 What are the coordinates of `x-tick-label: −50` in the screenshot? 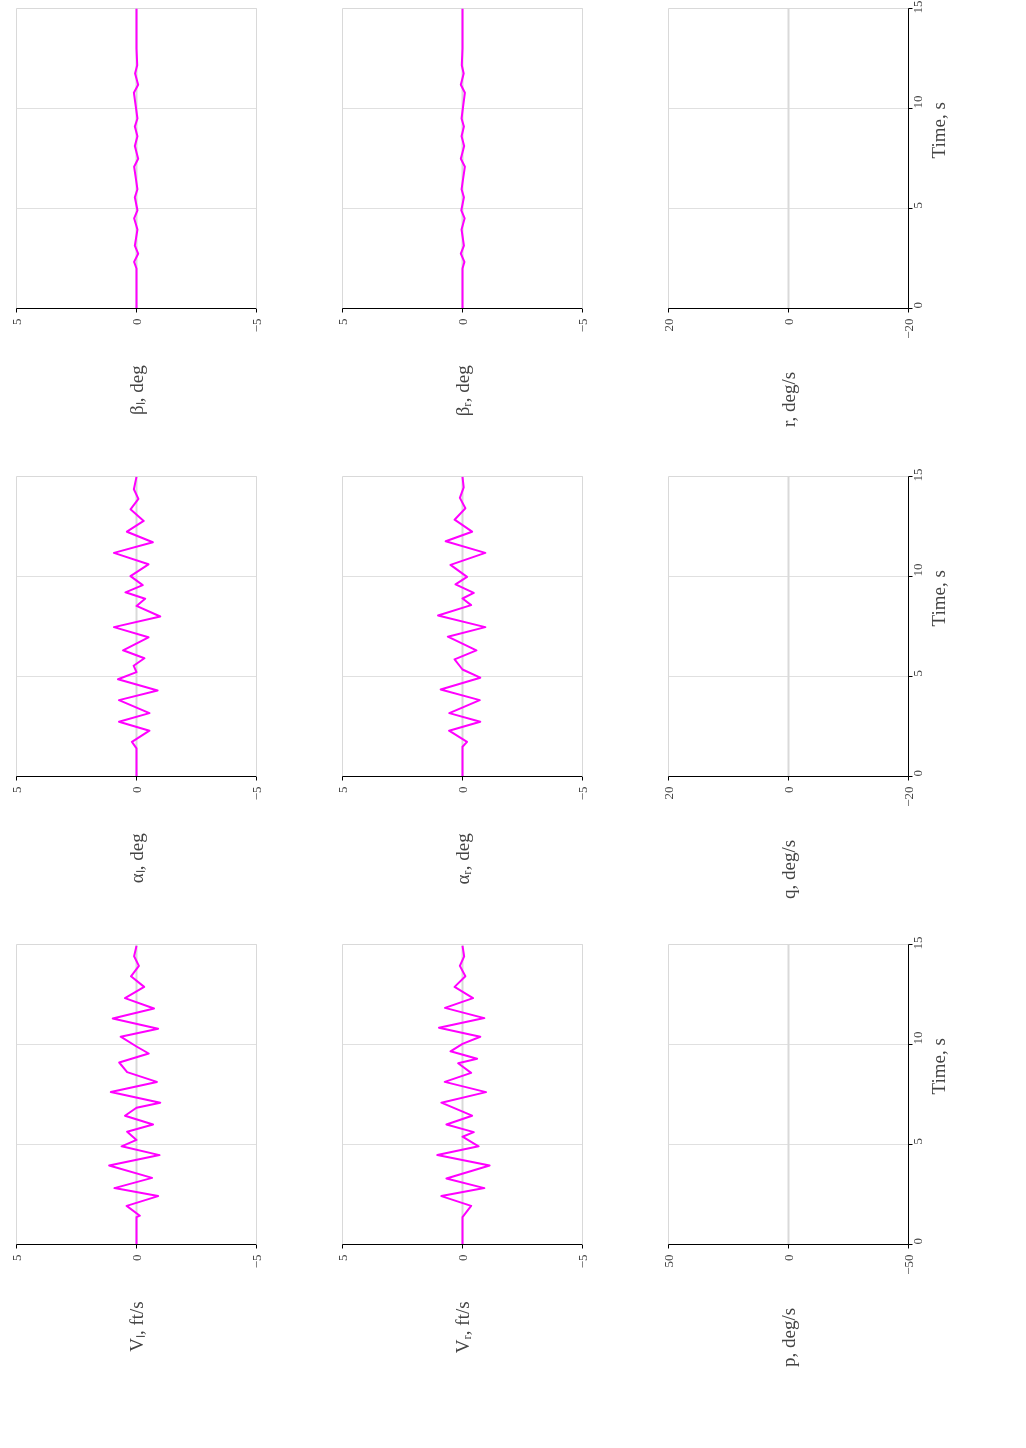 It's located at (908, 1264).